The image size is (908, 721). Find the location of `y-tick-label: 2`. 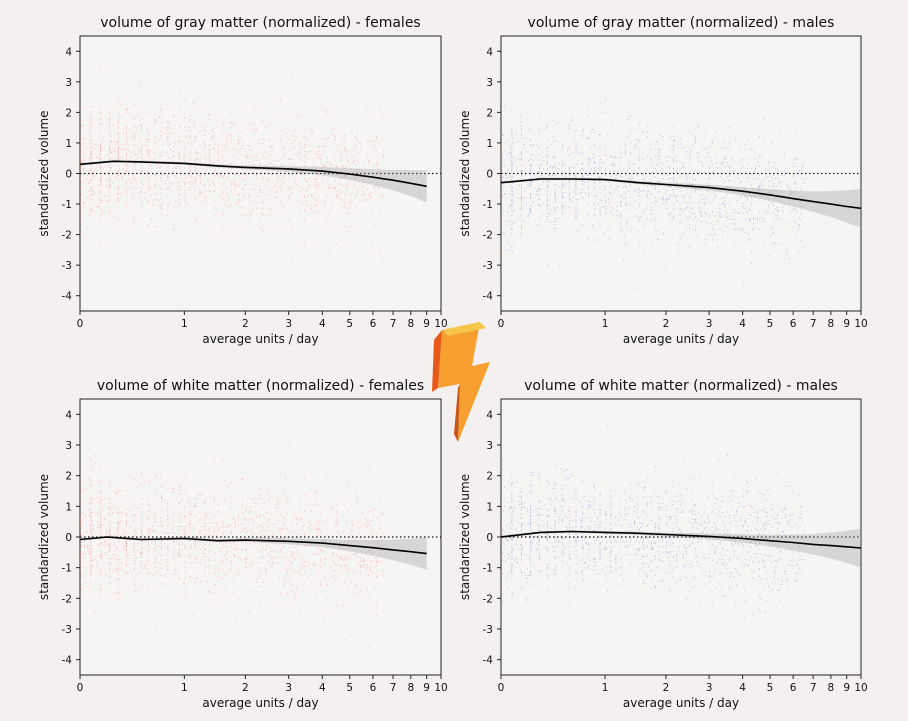

y-tick-label: 2 is located at coordinates (68, 113).